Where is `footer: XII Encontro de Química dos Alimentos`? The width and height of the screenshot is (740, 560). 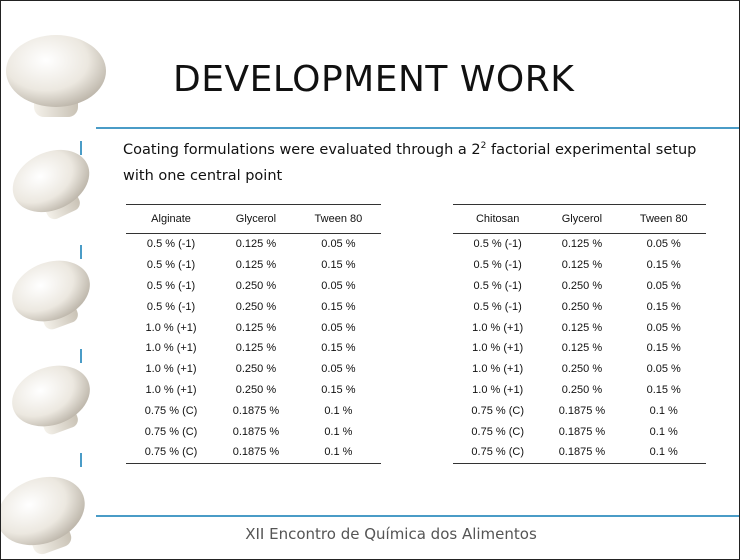 footer: XII Encontro de Química dos Alimentos is located at coordinates (391, 534).